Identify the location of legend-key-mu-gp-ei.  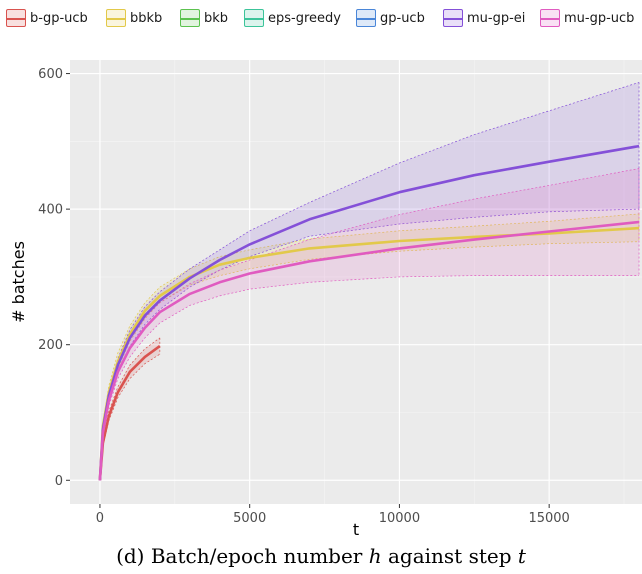
(453, 18).